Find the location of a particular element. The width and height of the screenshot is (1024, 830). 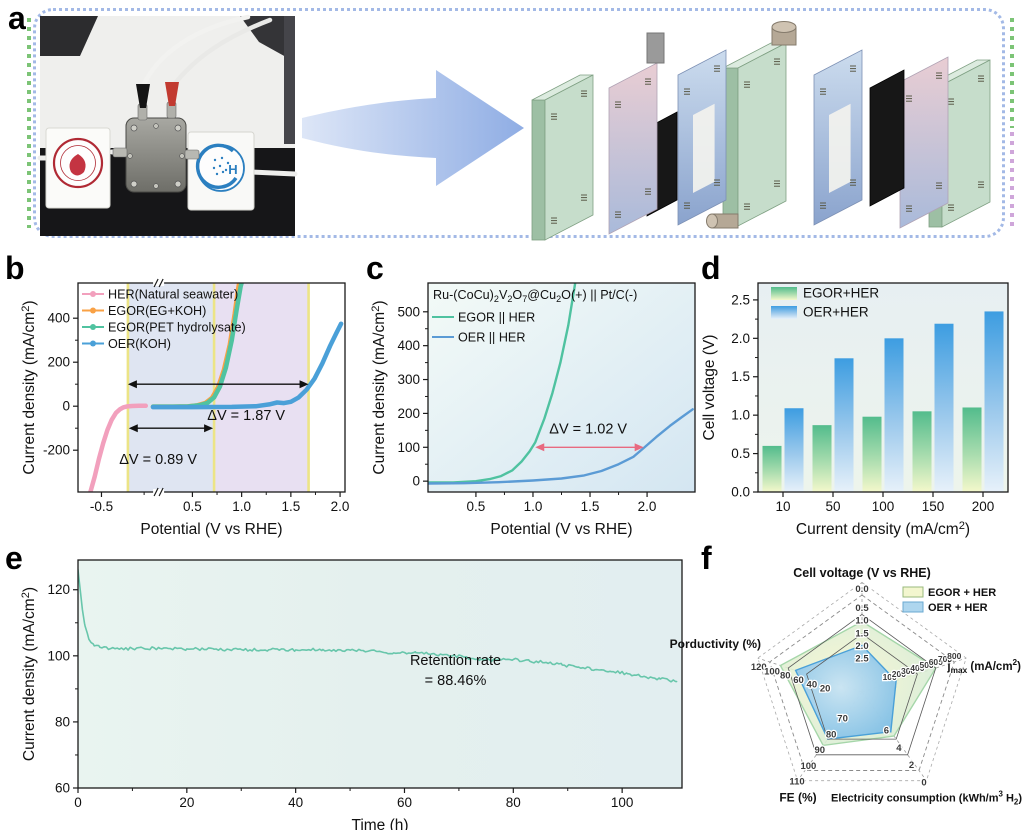

chart-c-delta-arrow: ΔV = 1.02 V is located at coordinates (589, 436).